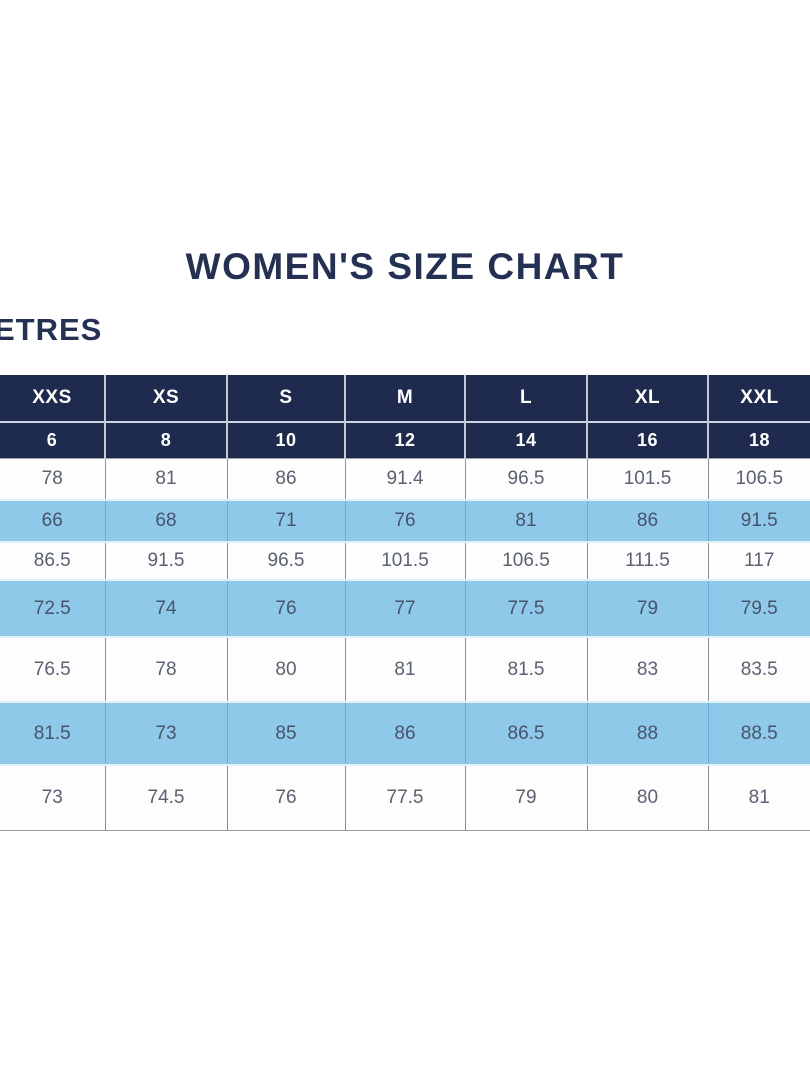 Image resolution: width=810 pixels, height=1080 pixels. What do you see at coordinates (758, 669) in the screenshot?
I see `measurement-cell: 83.5` at bounding box center [758, 669].